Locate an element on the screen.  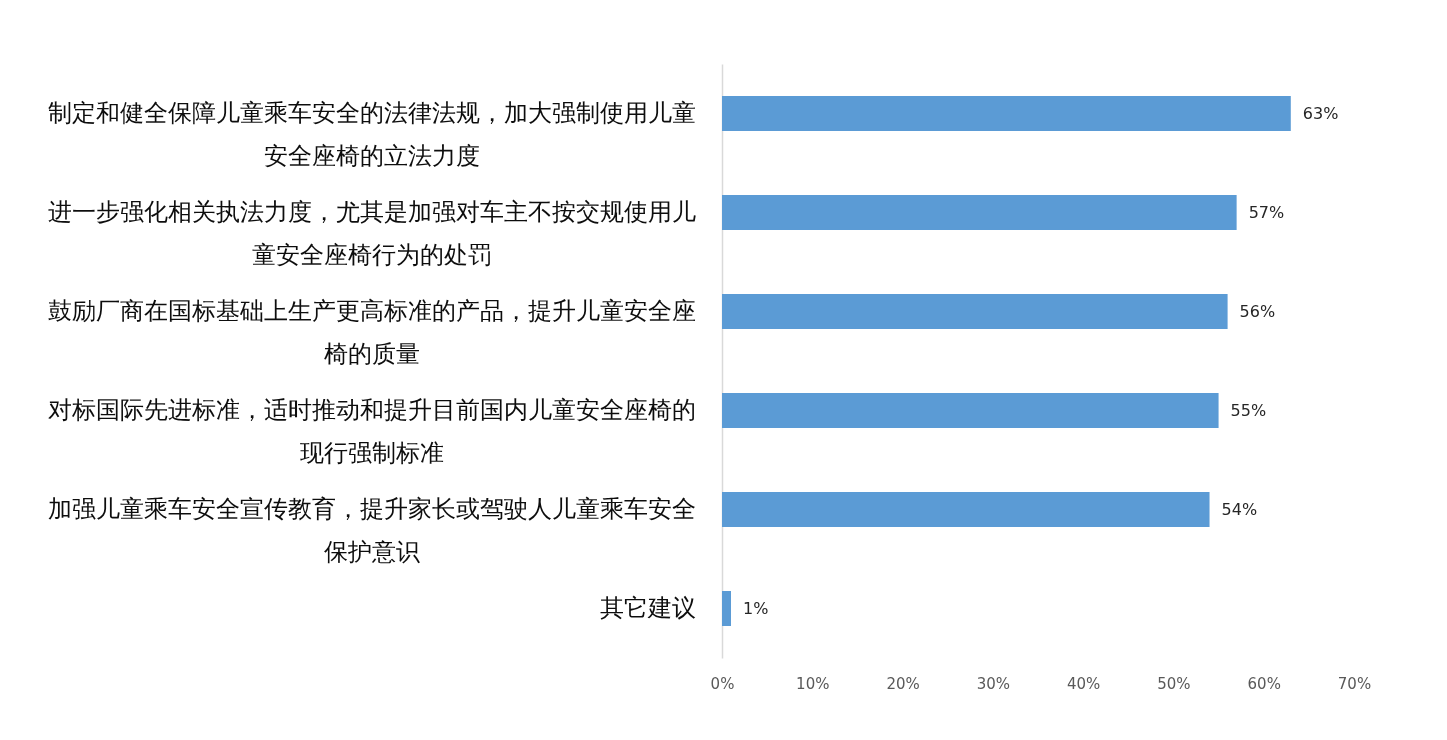
y-tick-label: 加强儿童乘车安全宣传教育，提升家长或驾驶人儿童乘车安全保护意识 is located at coordinates (372, 530).